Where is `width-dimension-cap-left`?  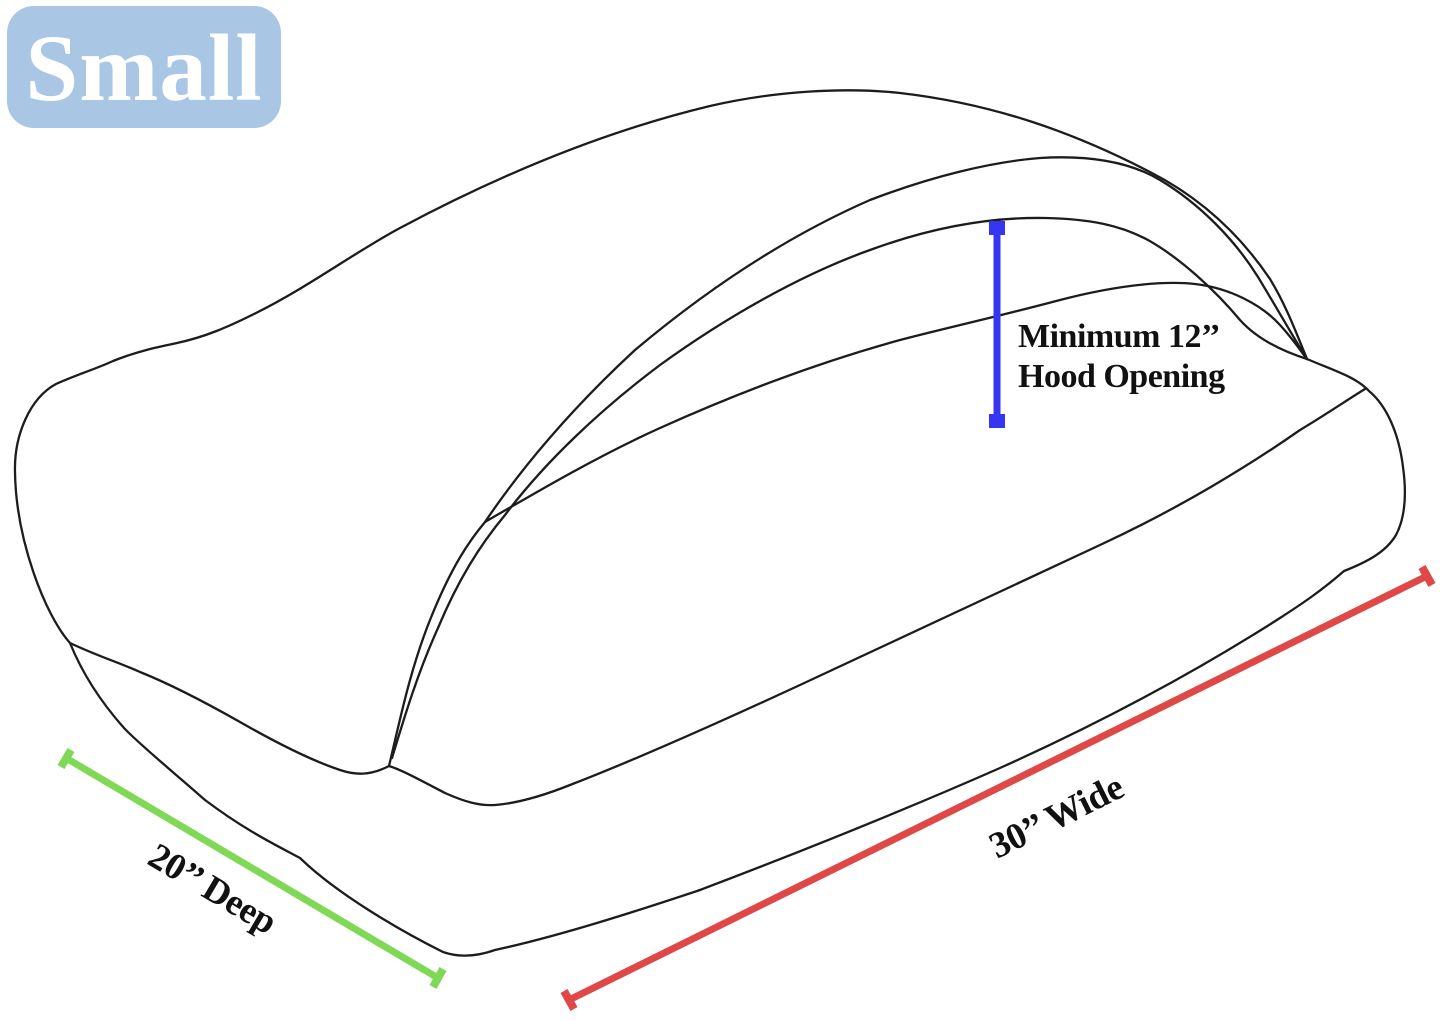 width-dimension-cap-left is located at coordinates (569, 1000).